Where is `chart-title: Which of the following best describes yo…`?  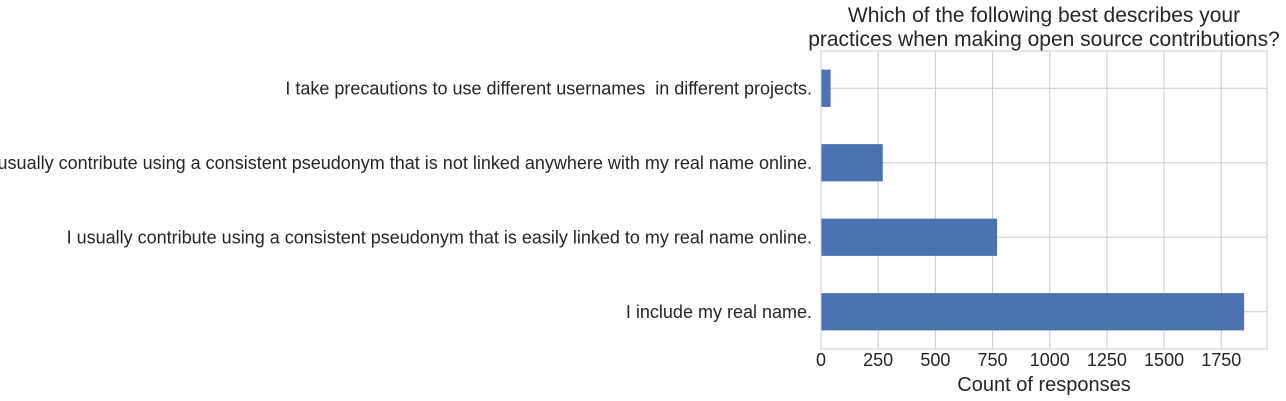 chart-title: Which of the following best describes yo… is located at coordinates (1044, 27).